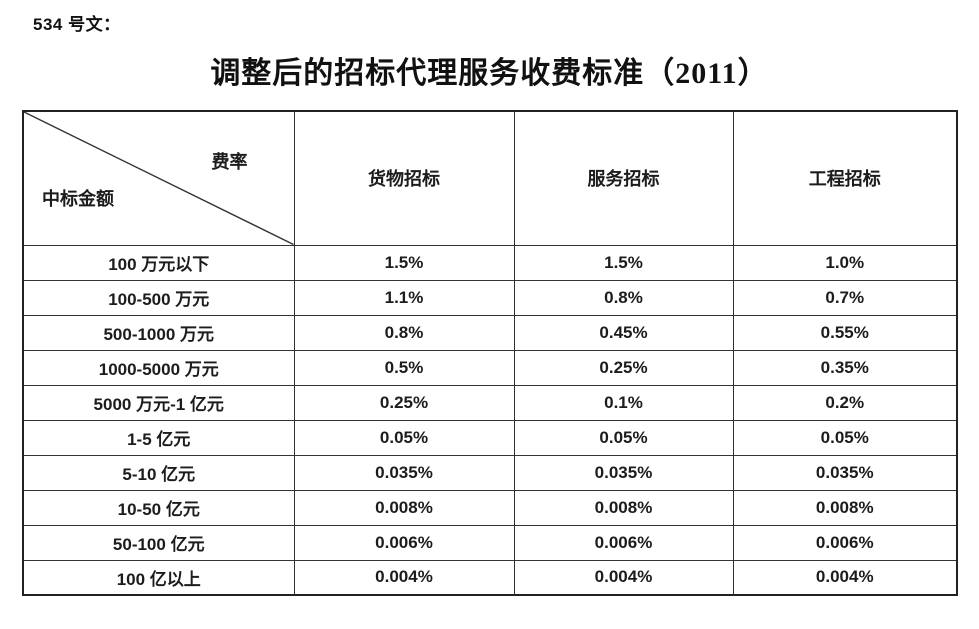 The image size is (979, 629). I want to click on doc-number-label: 534 号文：, so click(77, 24).